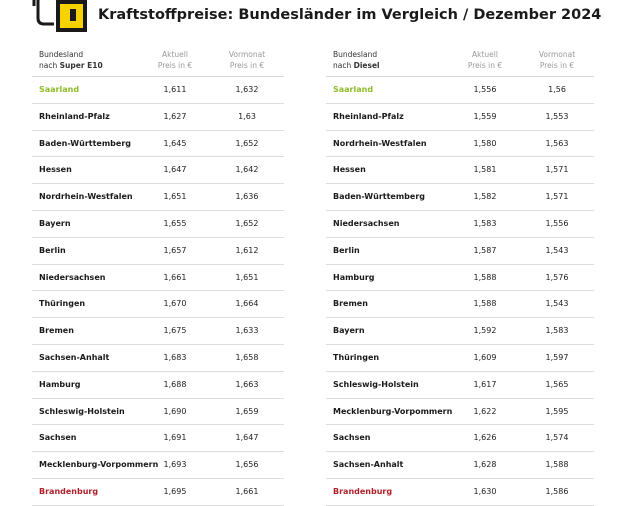  Describe the element at coordinates (158, 224) in the screenshot. I see `table-row: Bayern 1,655 1,652` at that location.